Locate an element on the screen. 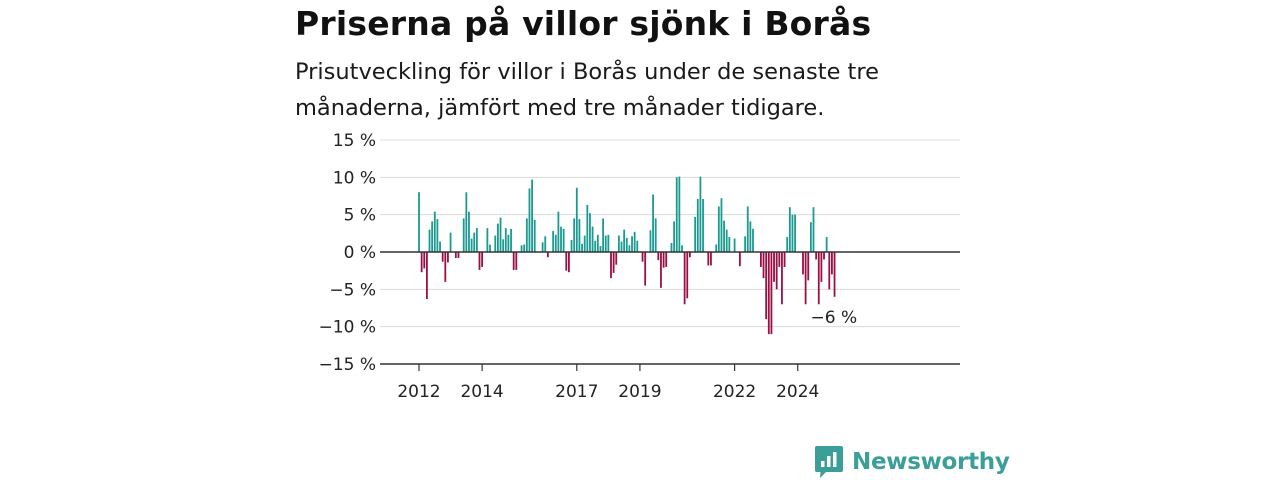  x-axis-labels: 2012 2014 2017 2019 2022 2024 is located at coordinates (608, 383).